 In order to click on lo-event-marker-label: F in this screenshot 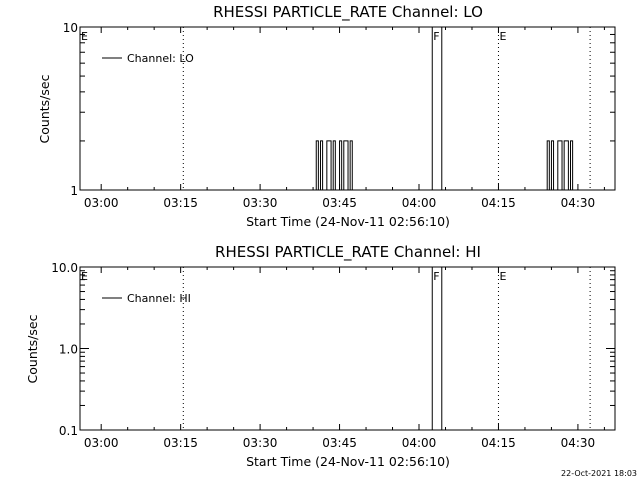, I will do `click(436, 36)`.